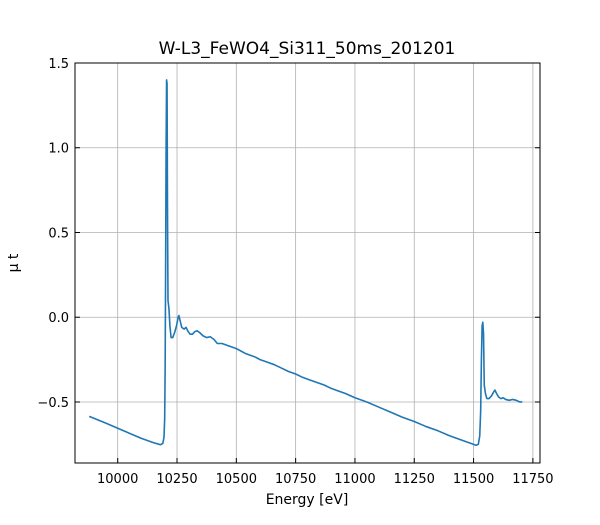 The width and height of the screenshot is (600, 525). I want to click on y-tick-label: 1.0, so click(58, 149).